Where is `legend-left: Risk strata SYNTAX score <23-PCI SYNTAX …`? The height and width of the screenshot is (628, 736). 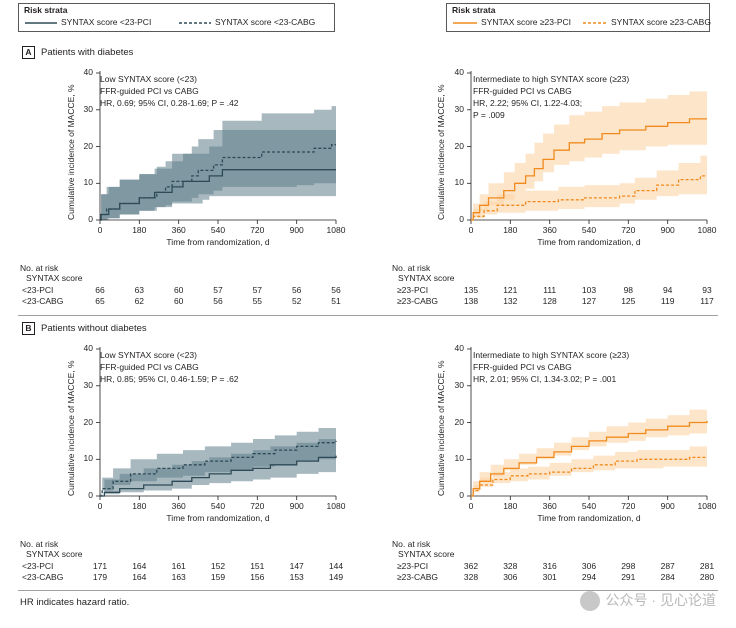 legend-left: Risk strata SYNTAX score <23-PCI SYNTAX … is located at coordinates (176, 17).